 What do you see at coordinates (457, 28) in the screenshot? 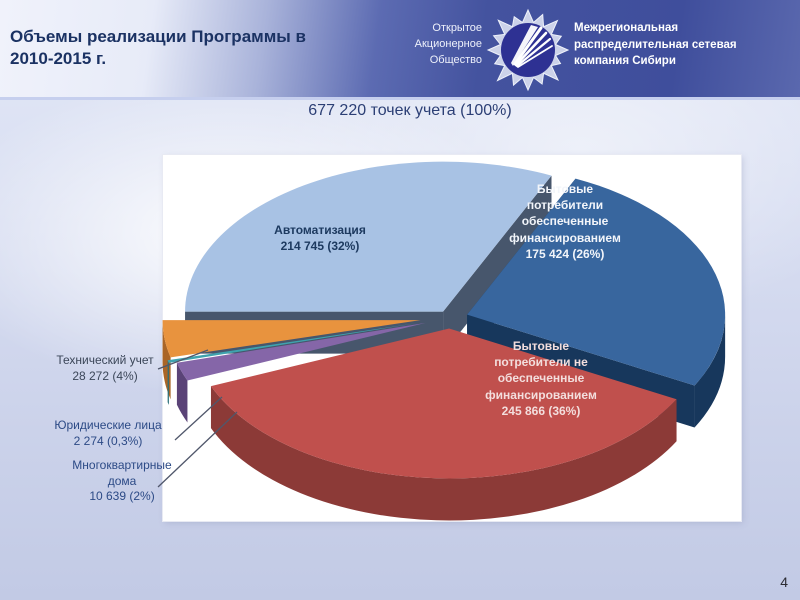
I see `logo-left-line: Открытое` at bounding box center [457, 28].